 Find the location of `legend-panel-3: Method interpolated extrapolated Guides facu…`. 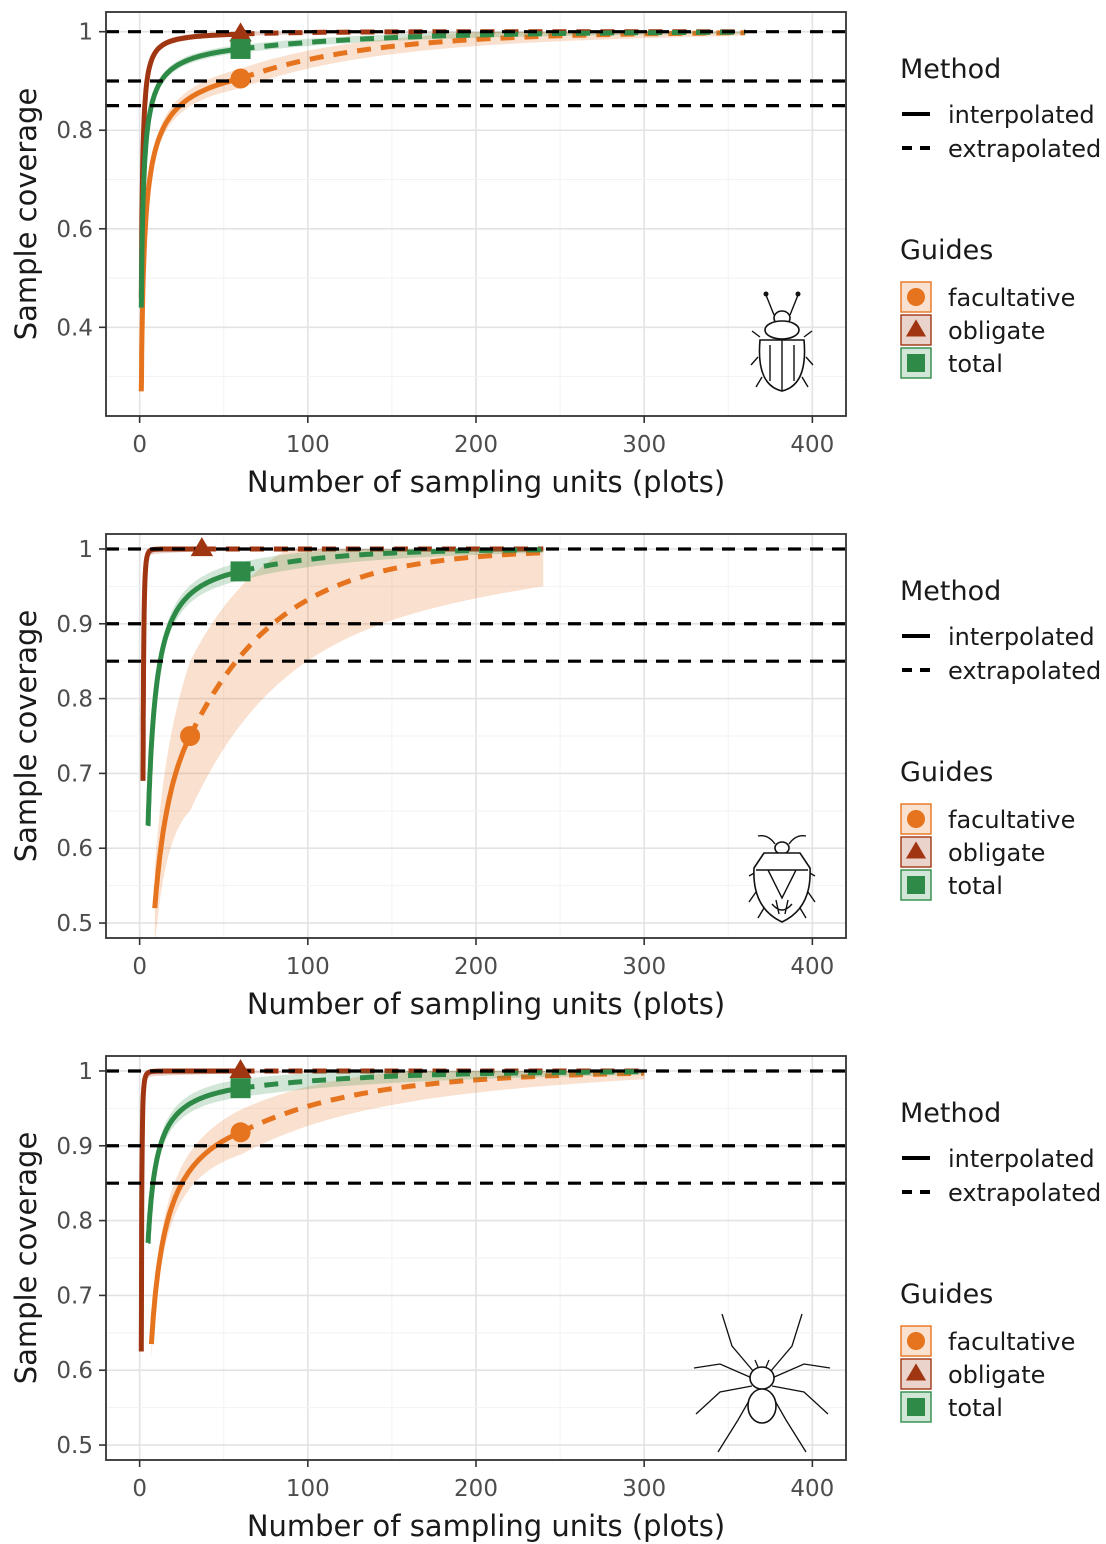

legend-panel-3: Method interpolated extrapolated Guides facu… is located at coordinates (1000, 1260).